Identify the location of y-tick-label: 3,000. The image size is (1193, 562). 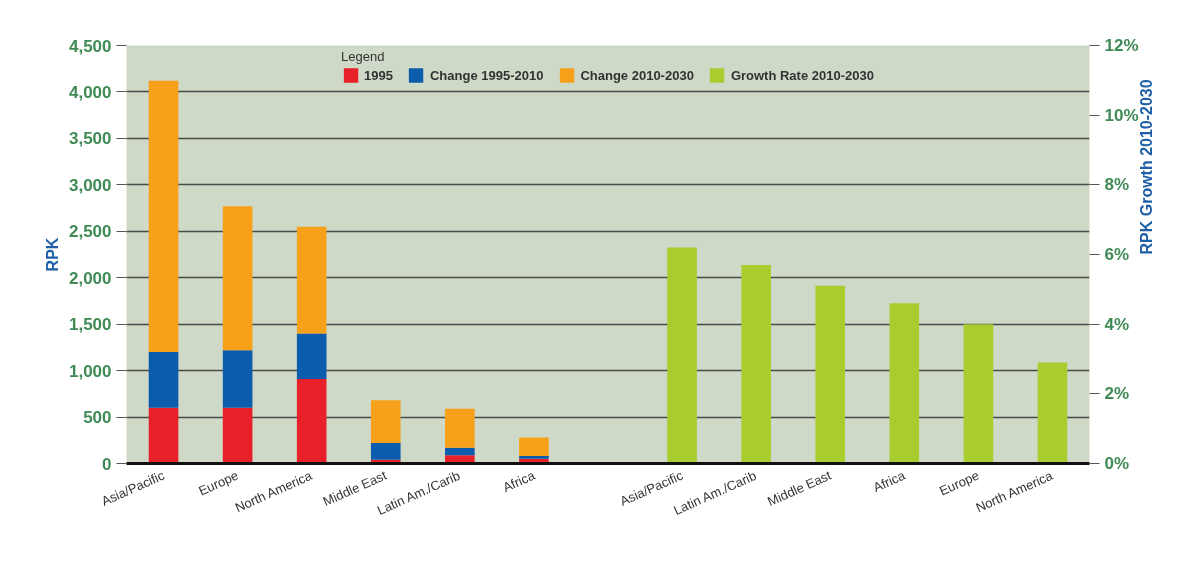
(90, 185).